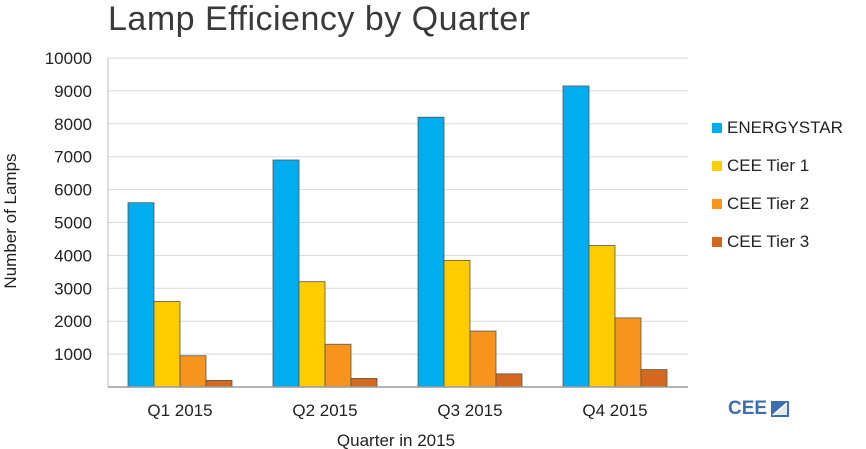 This screenshot has height=449, width=866. Describe the element at coordinates (457, 323) in the screenshot. I see `bar-cee-tier-1-q3-2015` at that location.